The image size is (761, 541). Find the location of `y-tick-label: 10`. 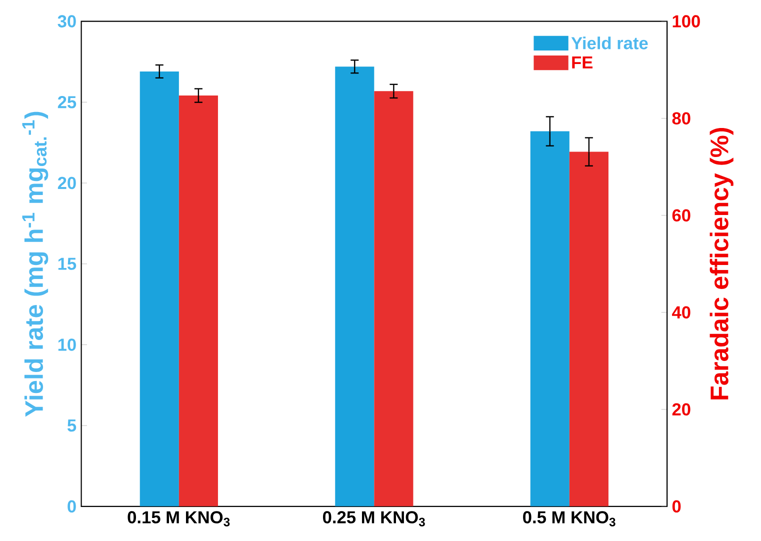

y-tick-label: 10 is located at coordinates (67, 344).